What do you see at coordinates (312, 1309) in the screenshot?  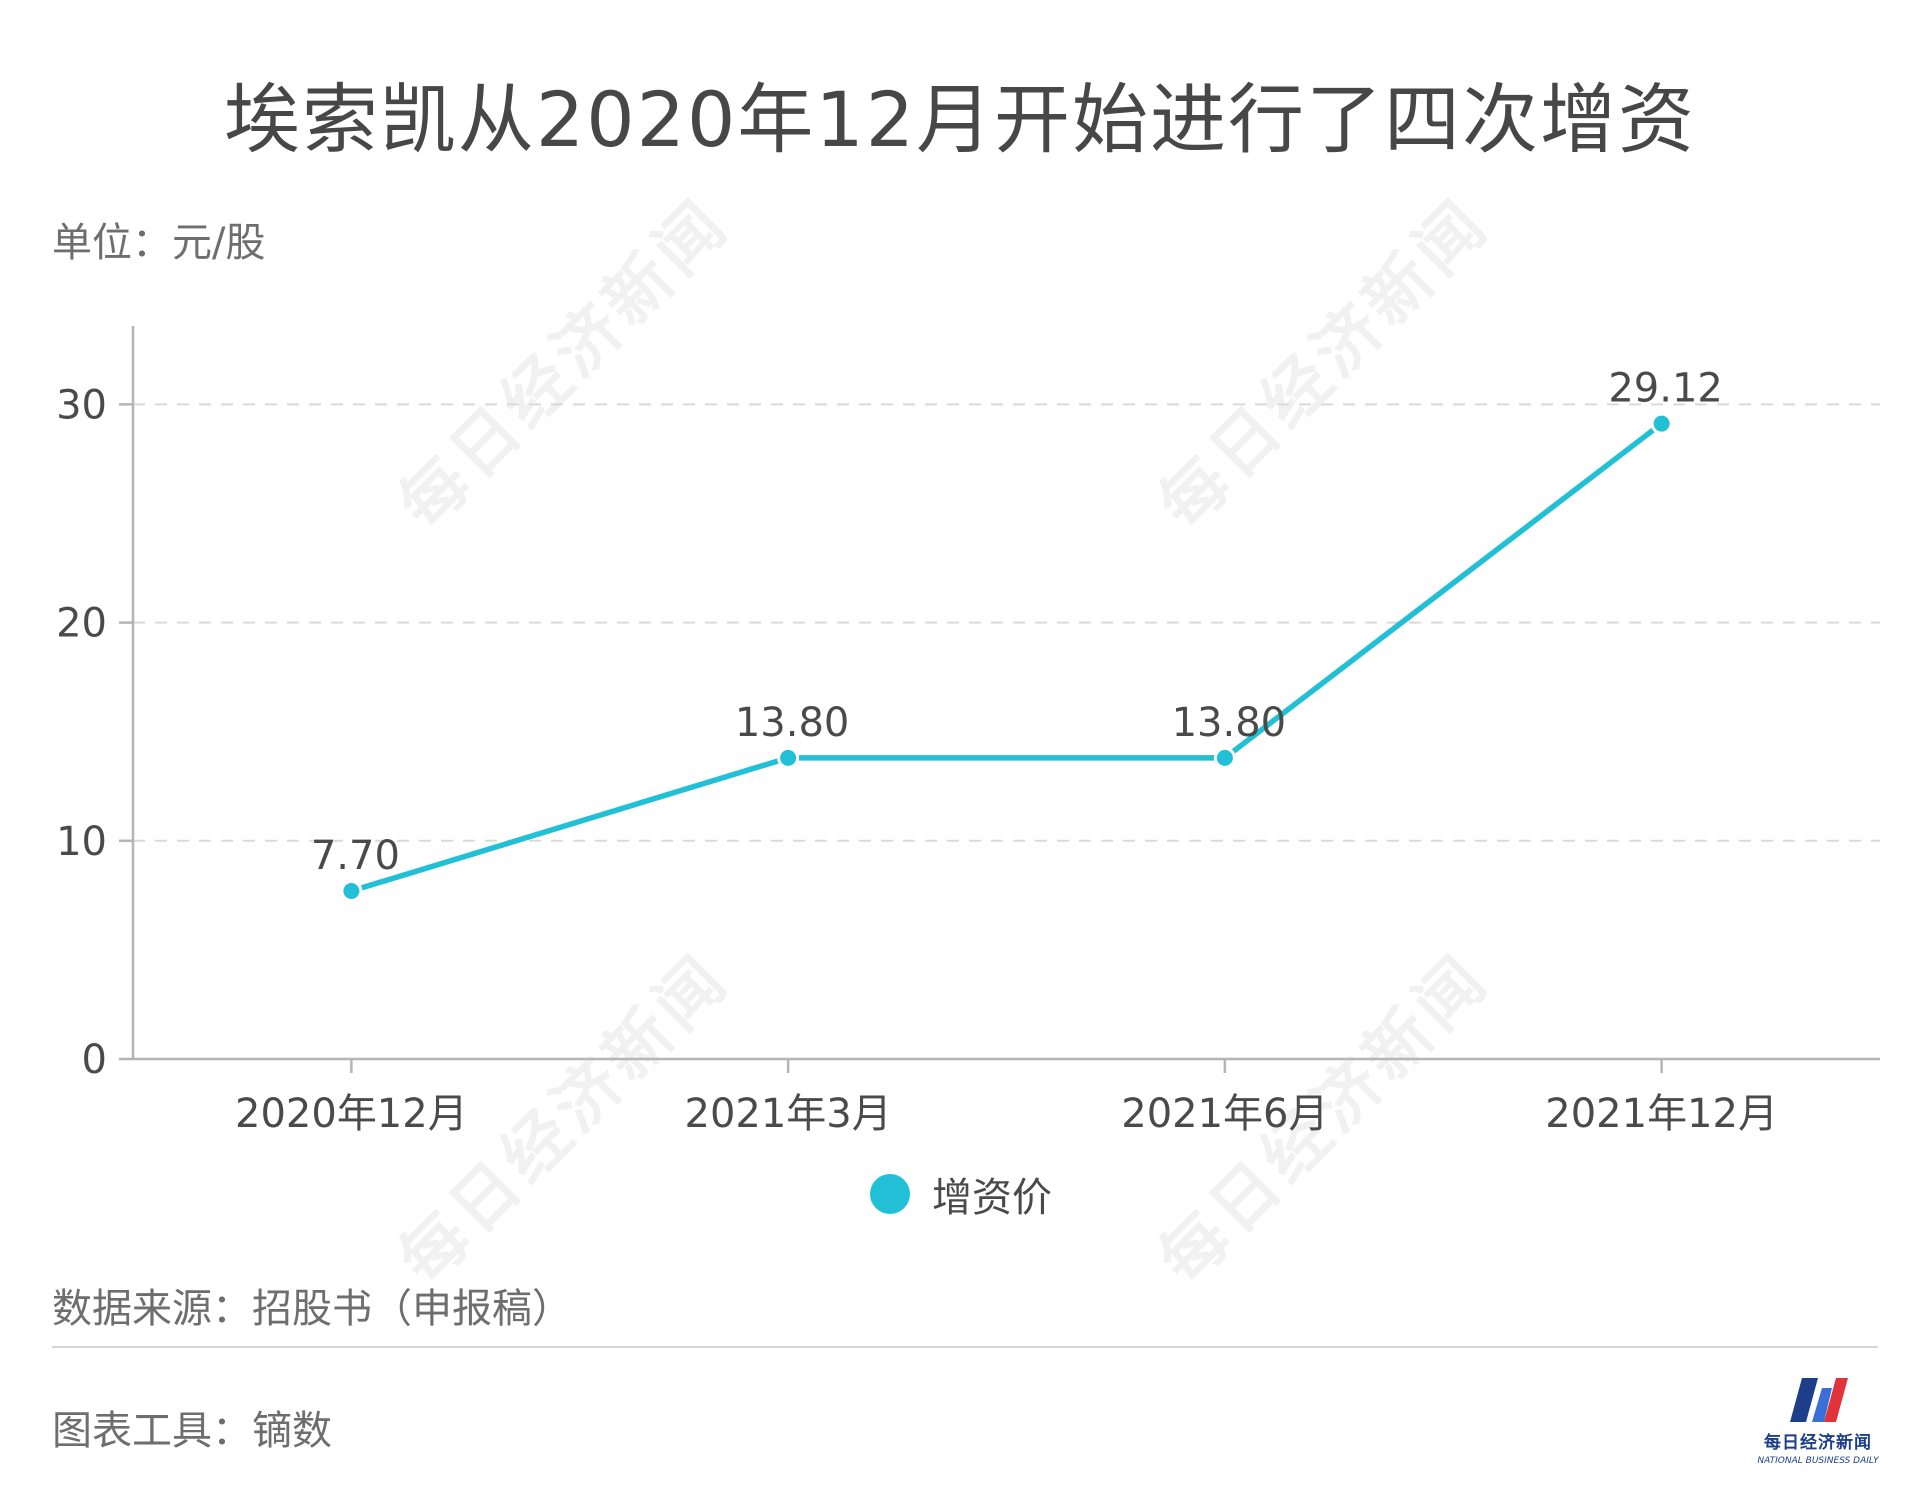 I see `data-source: 数据来源：招股书（申报稿）` at bounding box center [312, 1309].